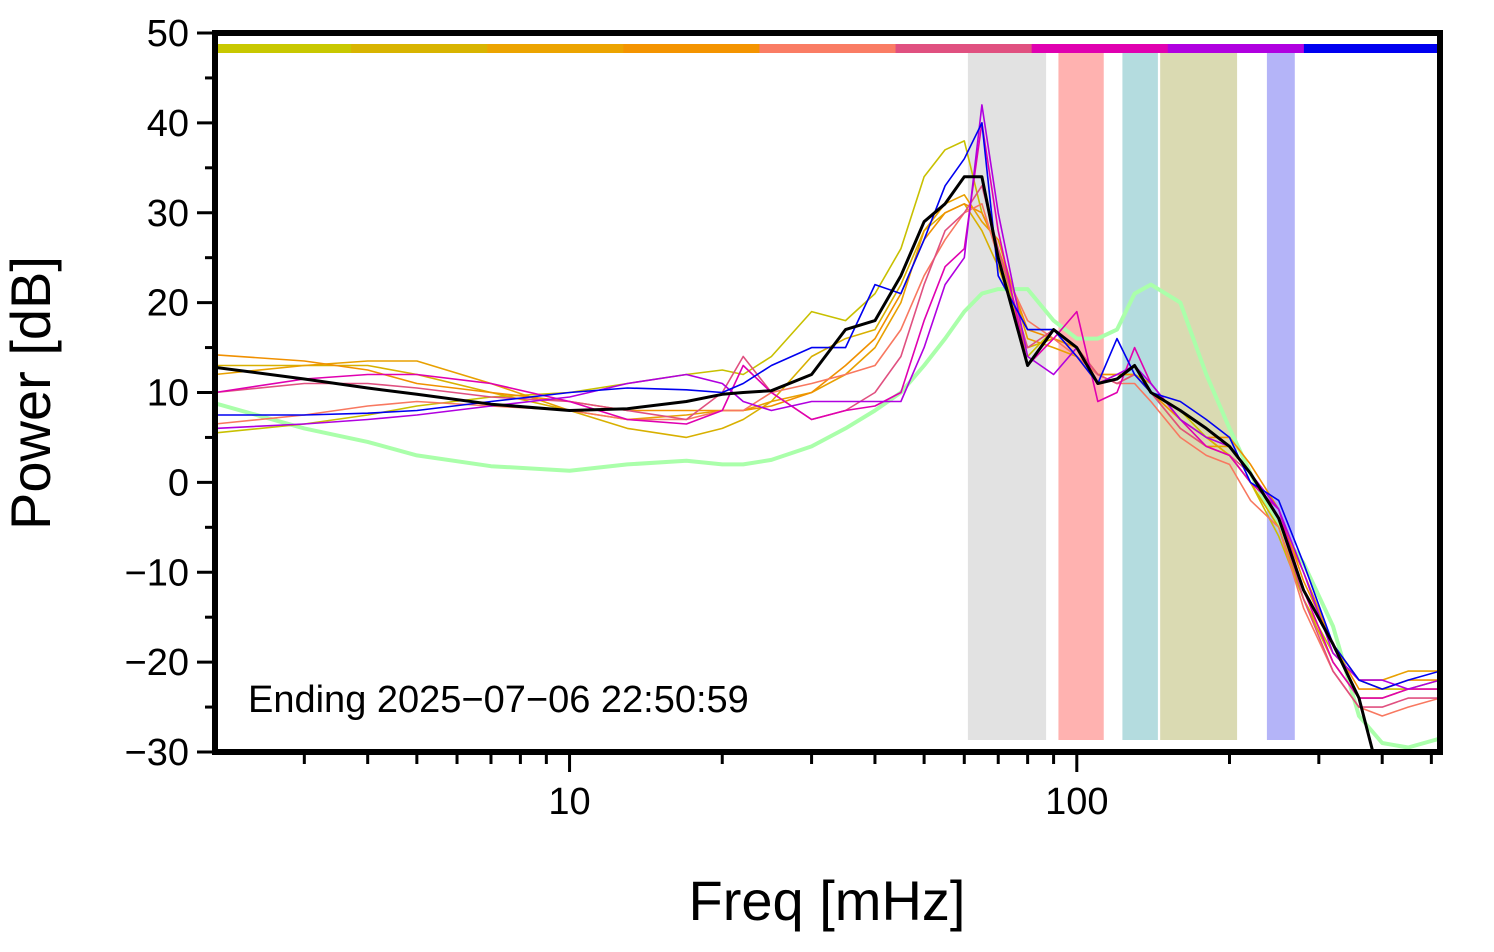 The image size is (1494, 952). What do you see at coordinates (168, 124) in the screenshot?
I see `y-tick-label: 40` at bounding box center [168, 124].